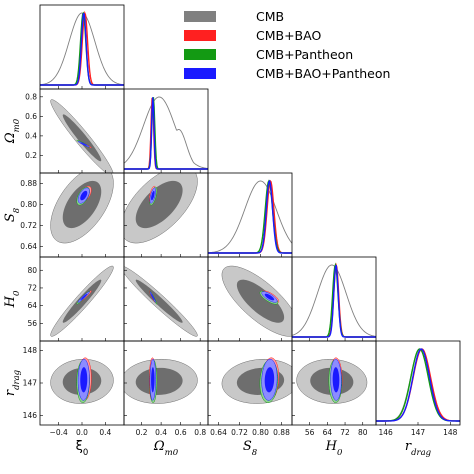 Image resolution: width=474 pixels, height=474 pixels. I want to click on x-tick-label-s8: 0.80, so click(260, 432).